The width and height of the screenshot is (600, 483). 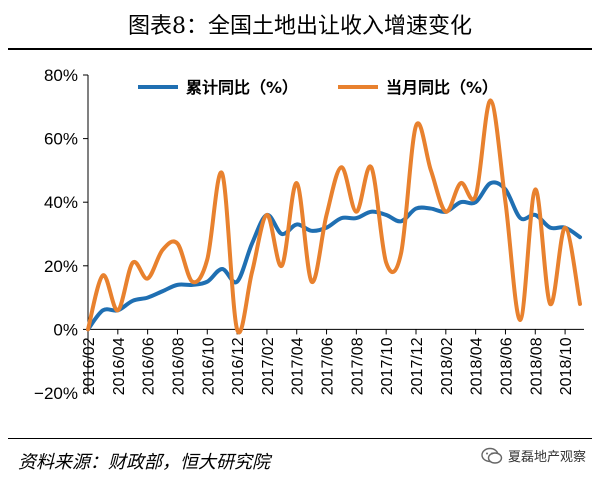 I want to click on x-tick-label: 2018/06, so click(x=506, y=366).